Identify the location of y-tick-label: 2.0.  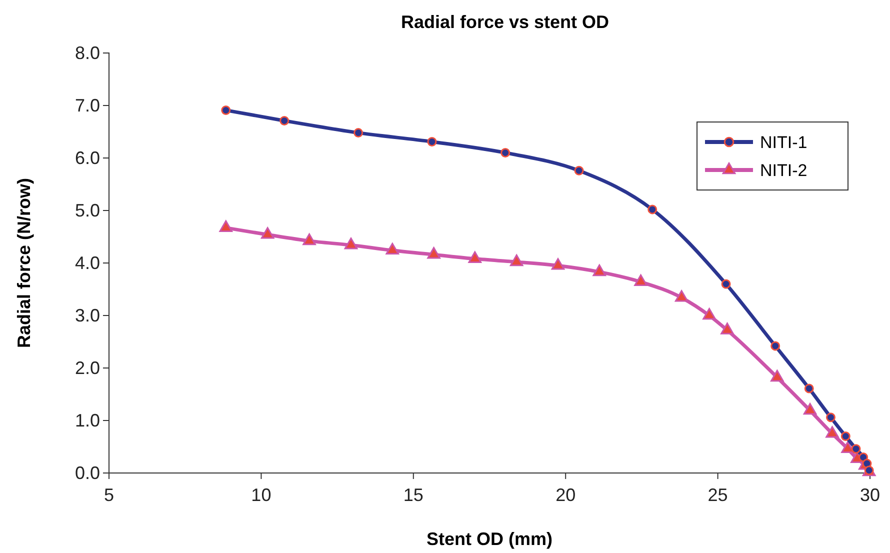
(87, 368).